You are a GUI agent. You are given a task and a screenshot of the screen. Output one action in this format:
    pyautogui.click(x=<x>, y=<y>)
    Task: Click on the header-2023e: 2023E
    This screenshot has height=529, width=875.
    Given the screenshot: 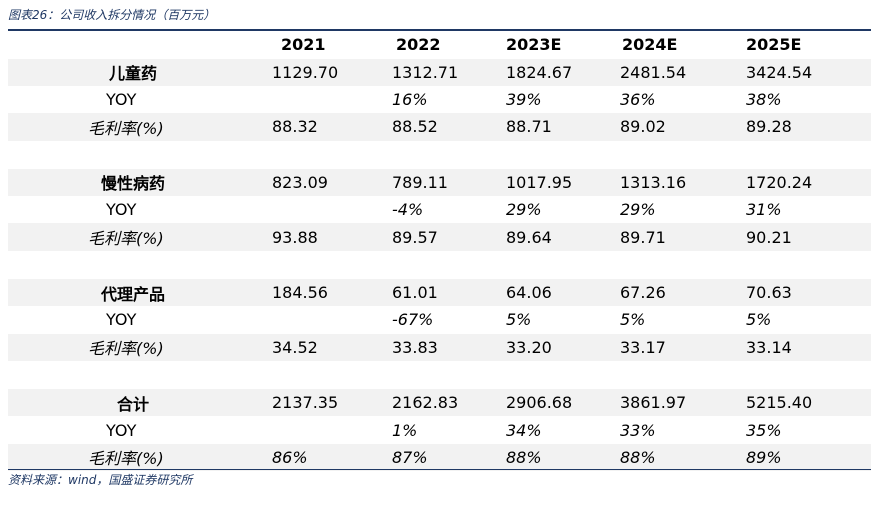 What is the action you would take?
    pyautogui.click(x=534, y=45)
    